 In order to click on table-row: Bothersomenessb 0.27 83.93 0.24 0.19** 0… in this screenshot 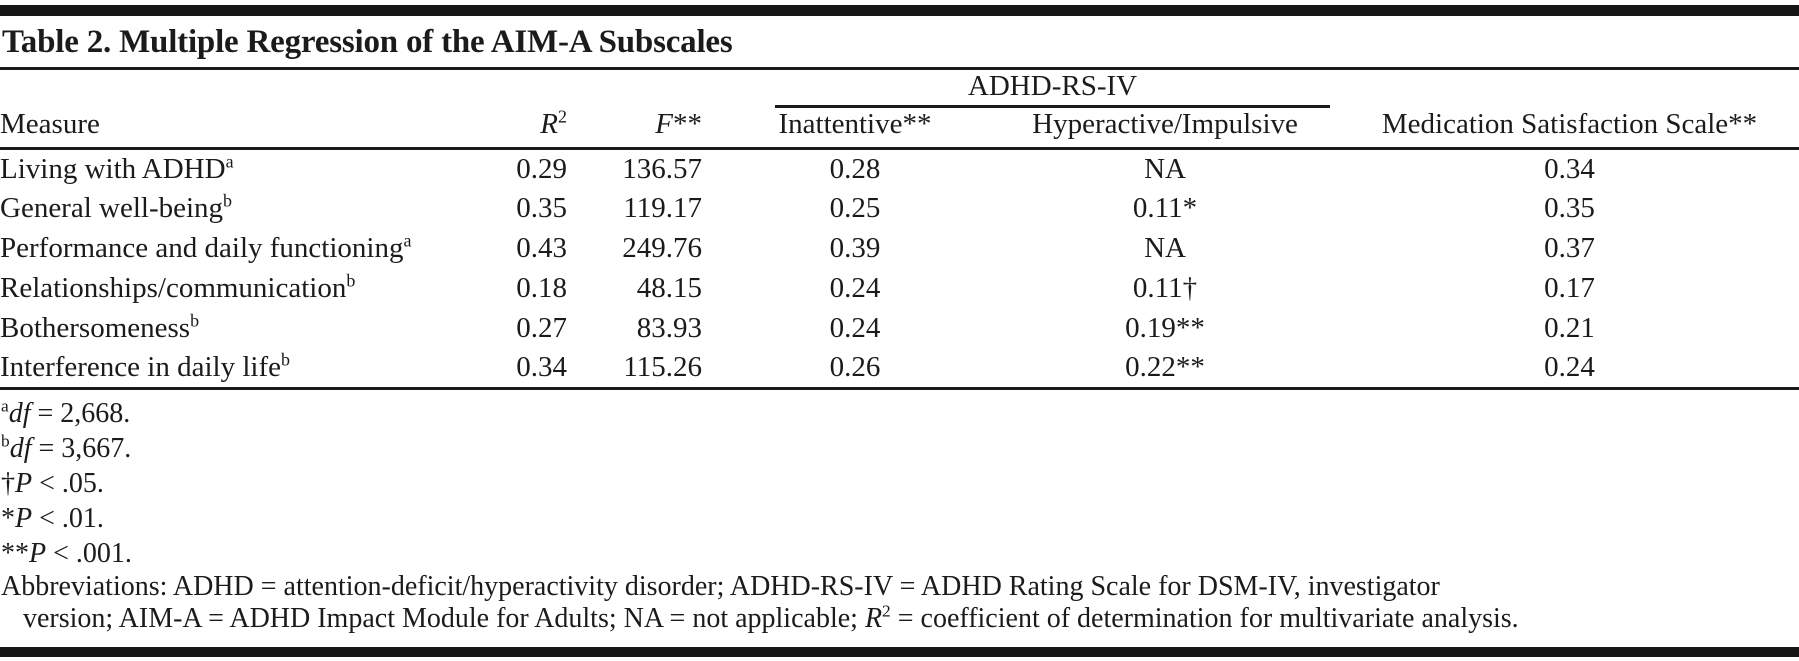, I will do `click(899, 329)`.